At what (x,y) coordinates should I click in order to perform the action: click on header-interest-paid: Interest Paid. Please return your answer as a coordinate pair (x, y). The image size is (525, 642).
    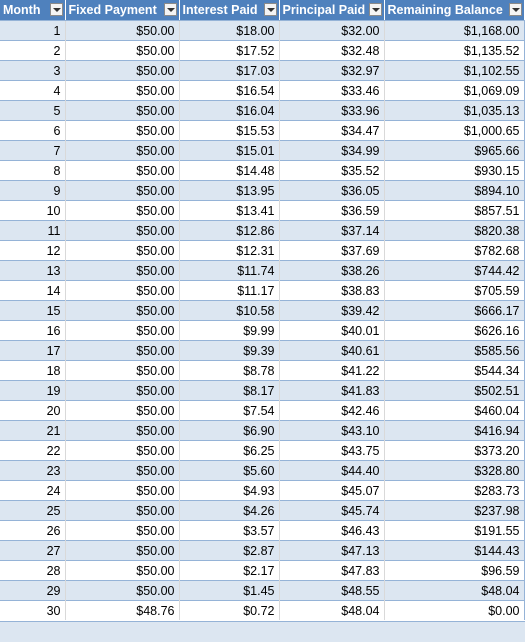
    Looking at the image, I should click on (229, 10).